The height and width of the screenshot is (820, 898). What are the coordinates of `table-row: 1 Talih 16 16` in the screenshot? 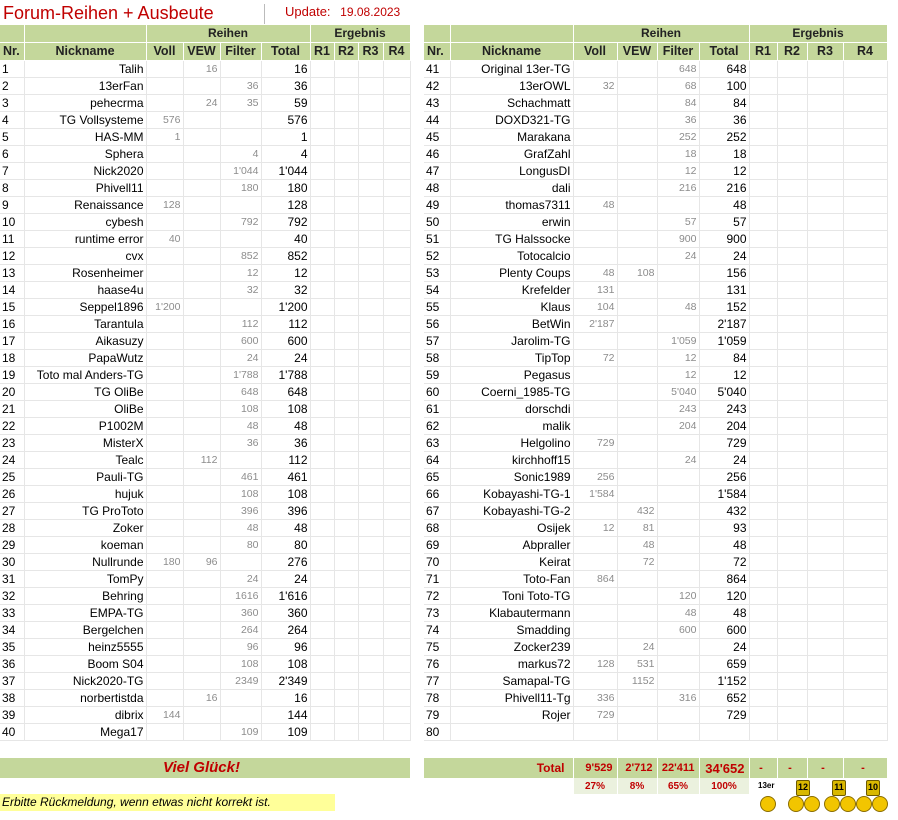 It's located at (205, 69).